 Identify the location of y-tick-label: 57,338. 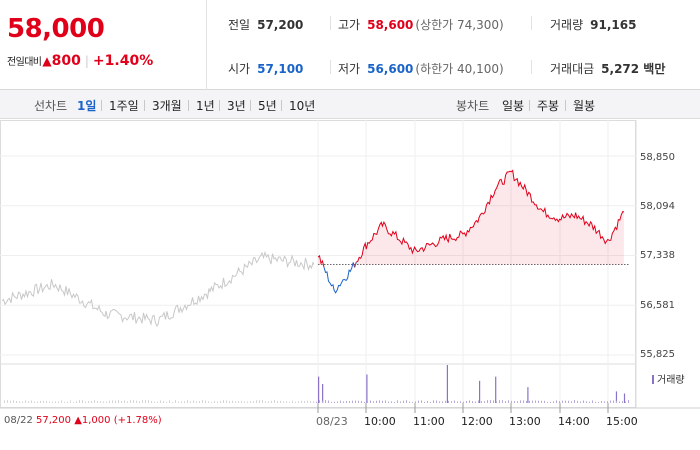
(657, 255).